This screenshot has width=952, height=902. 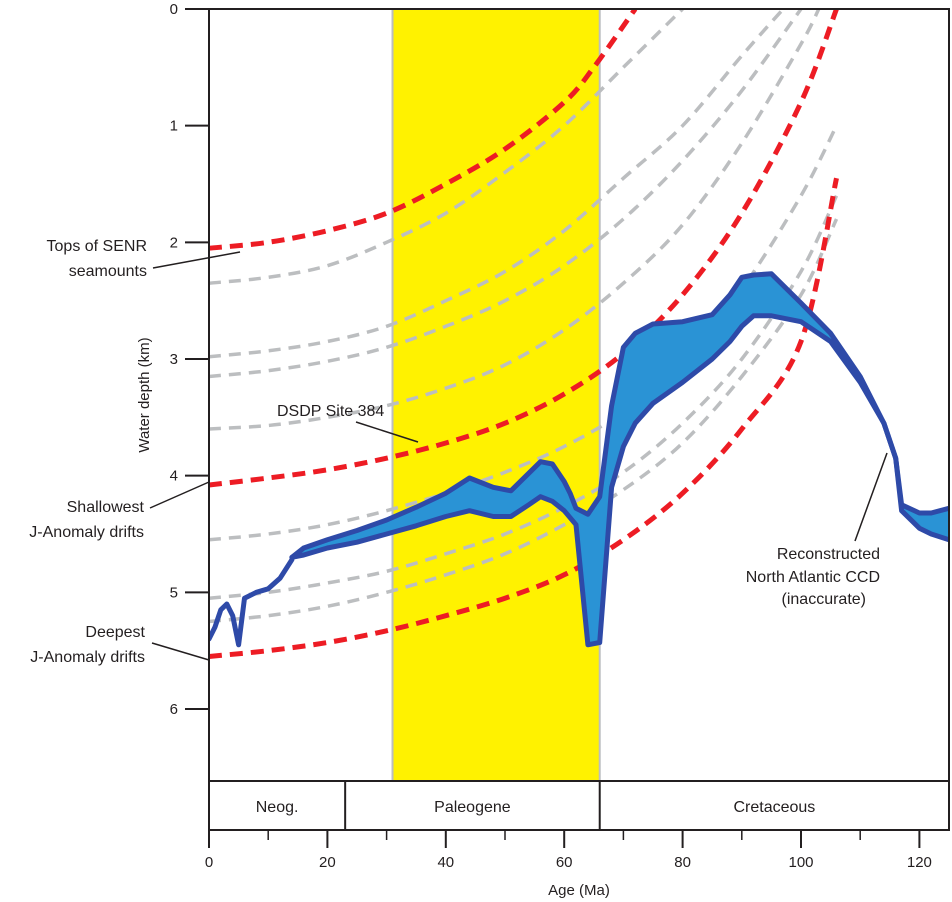 I want to click on annotation-deepest-drifts: Deepest J-Anomaly drifts, so click(x=120, y=645).